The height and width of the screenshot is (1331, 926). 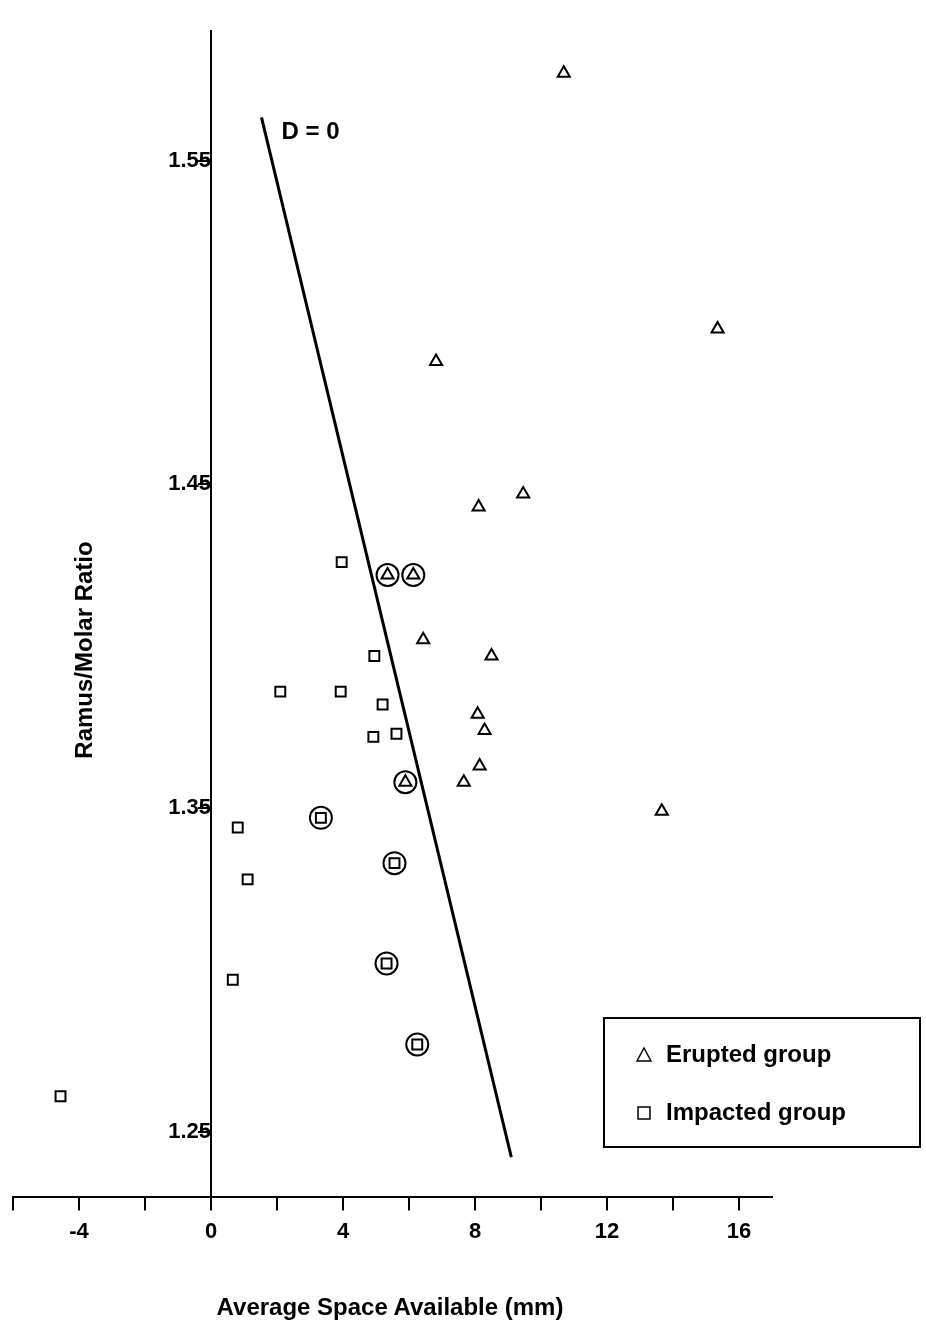 I want to click on x-tick-label: 12, so click(x=607, y=1230).